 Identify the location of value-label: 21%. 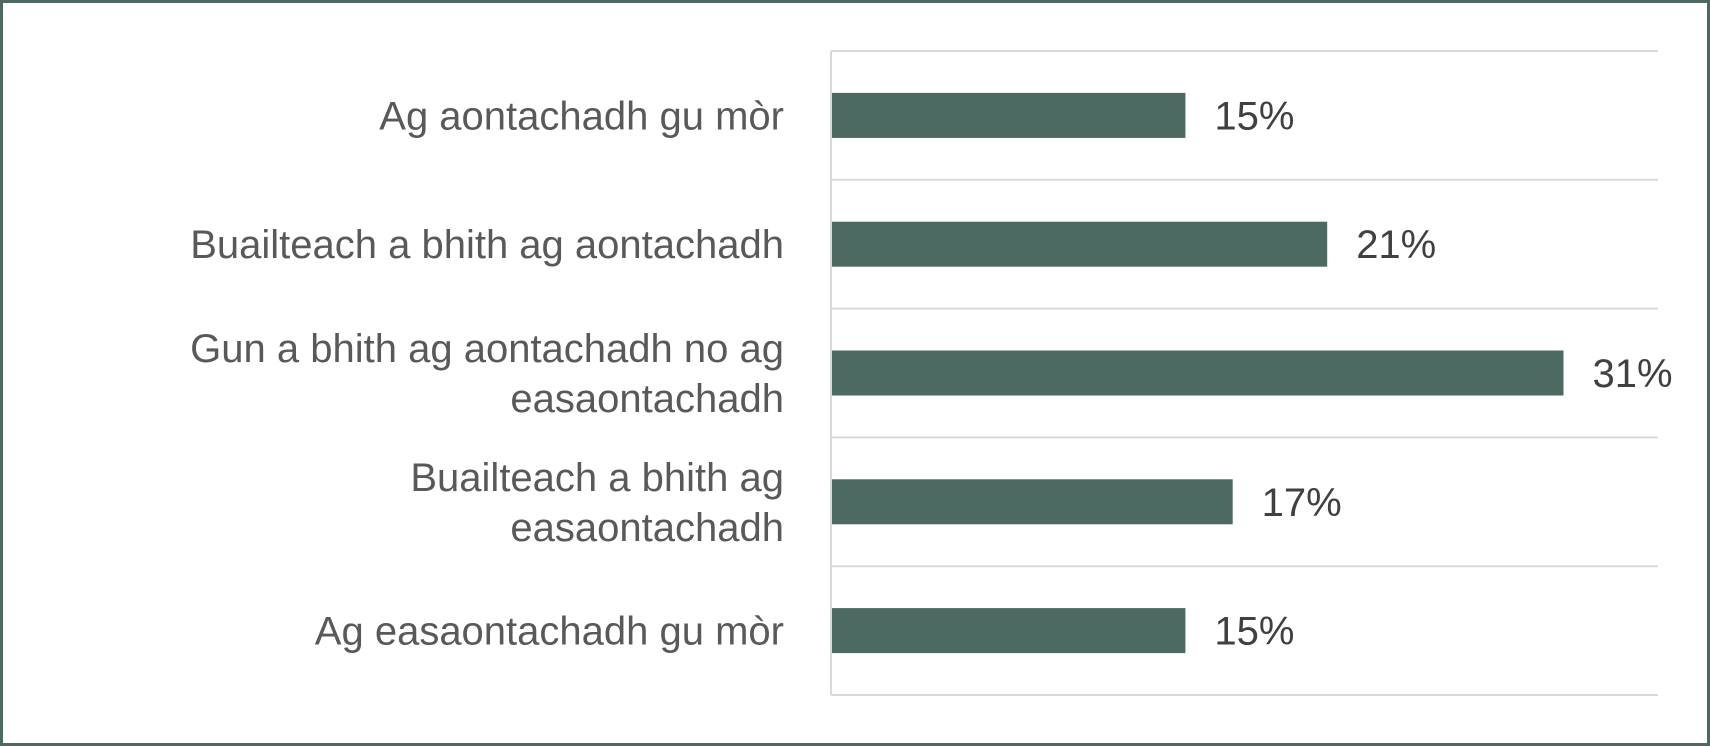
(1396, 245).